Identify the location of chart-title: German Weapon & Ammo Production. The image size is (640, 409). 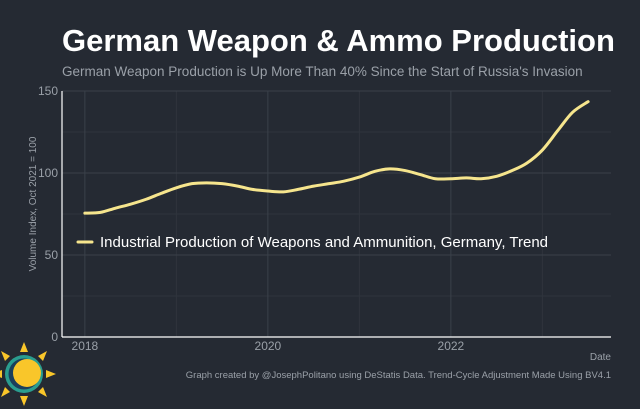
(338, 40).